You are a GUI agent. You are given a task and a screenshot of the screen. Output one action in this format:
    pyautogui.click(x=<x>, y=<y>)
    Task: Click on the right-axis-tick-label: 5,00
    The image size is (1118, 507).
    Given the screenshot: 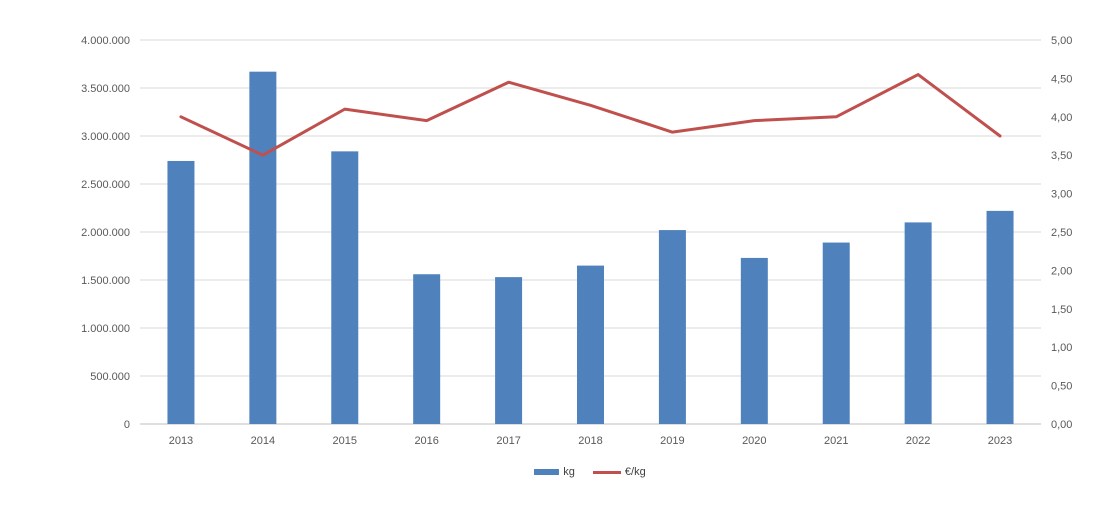 What is the action you would take?
    pyautogui.click(x=1061, y=41)
    